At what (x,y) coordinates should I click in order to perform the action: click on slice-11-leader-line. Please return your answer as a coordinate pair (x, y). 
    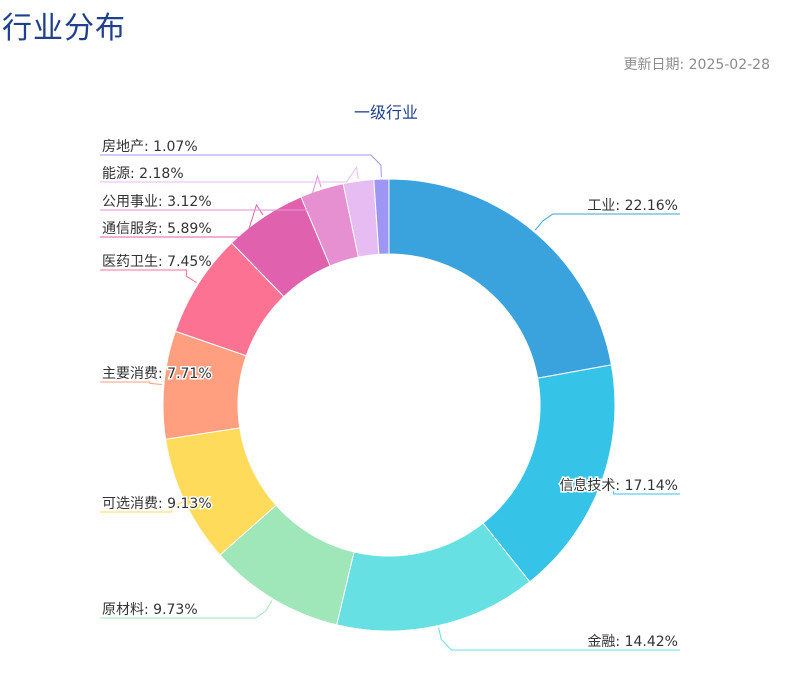
    Looking at the image, I should click on (241, 166).